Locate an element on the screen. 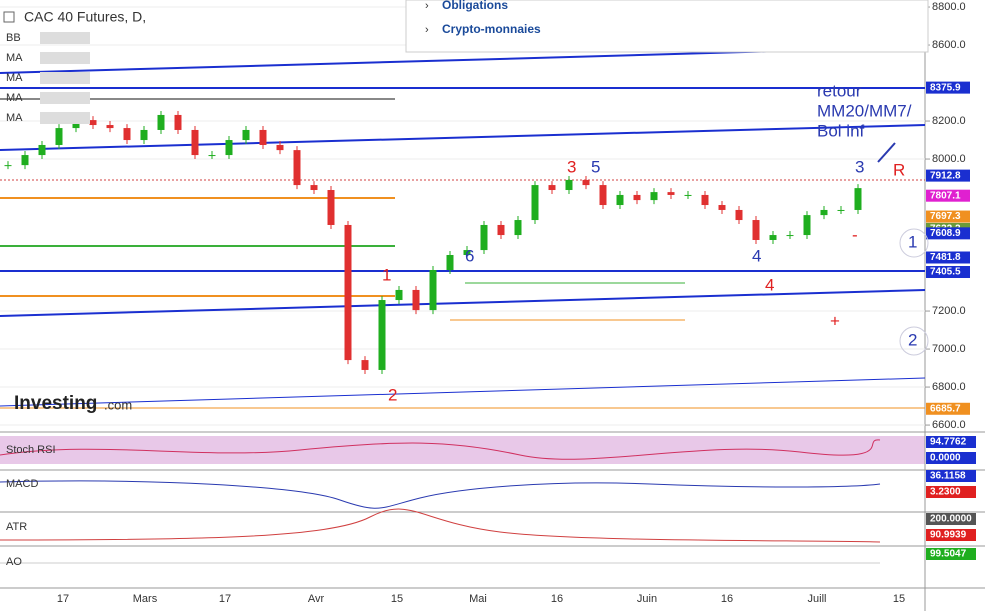 The height and width of the screenshot is (611, 985). indicator-tag-label: 94.7762 is located at coordinates (948, 442).